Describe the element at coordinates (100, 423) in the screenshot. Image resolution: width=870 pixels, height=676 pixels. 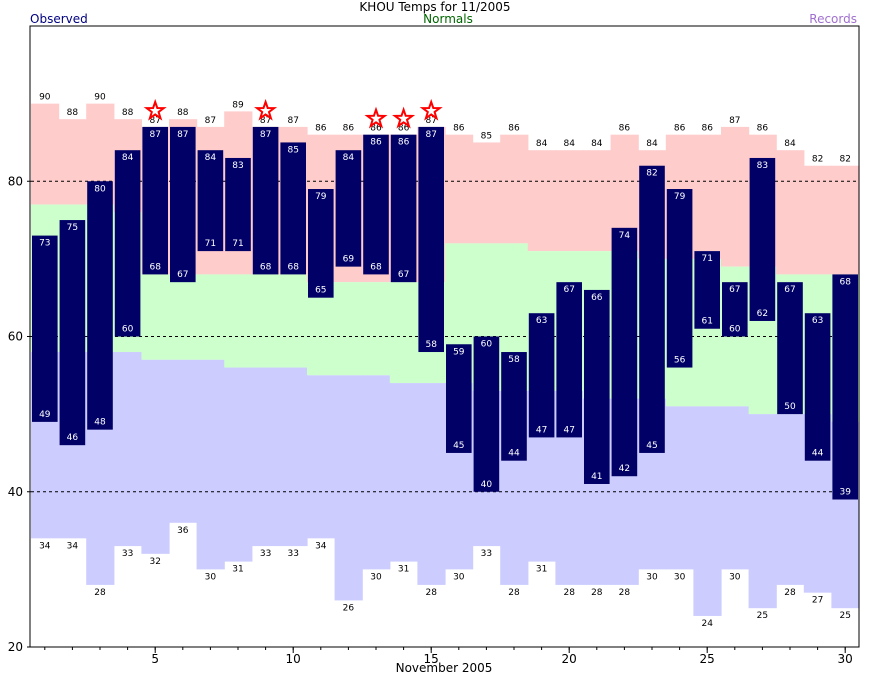
I see `observed-low-label: 48` at that location.